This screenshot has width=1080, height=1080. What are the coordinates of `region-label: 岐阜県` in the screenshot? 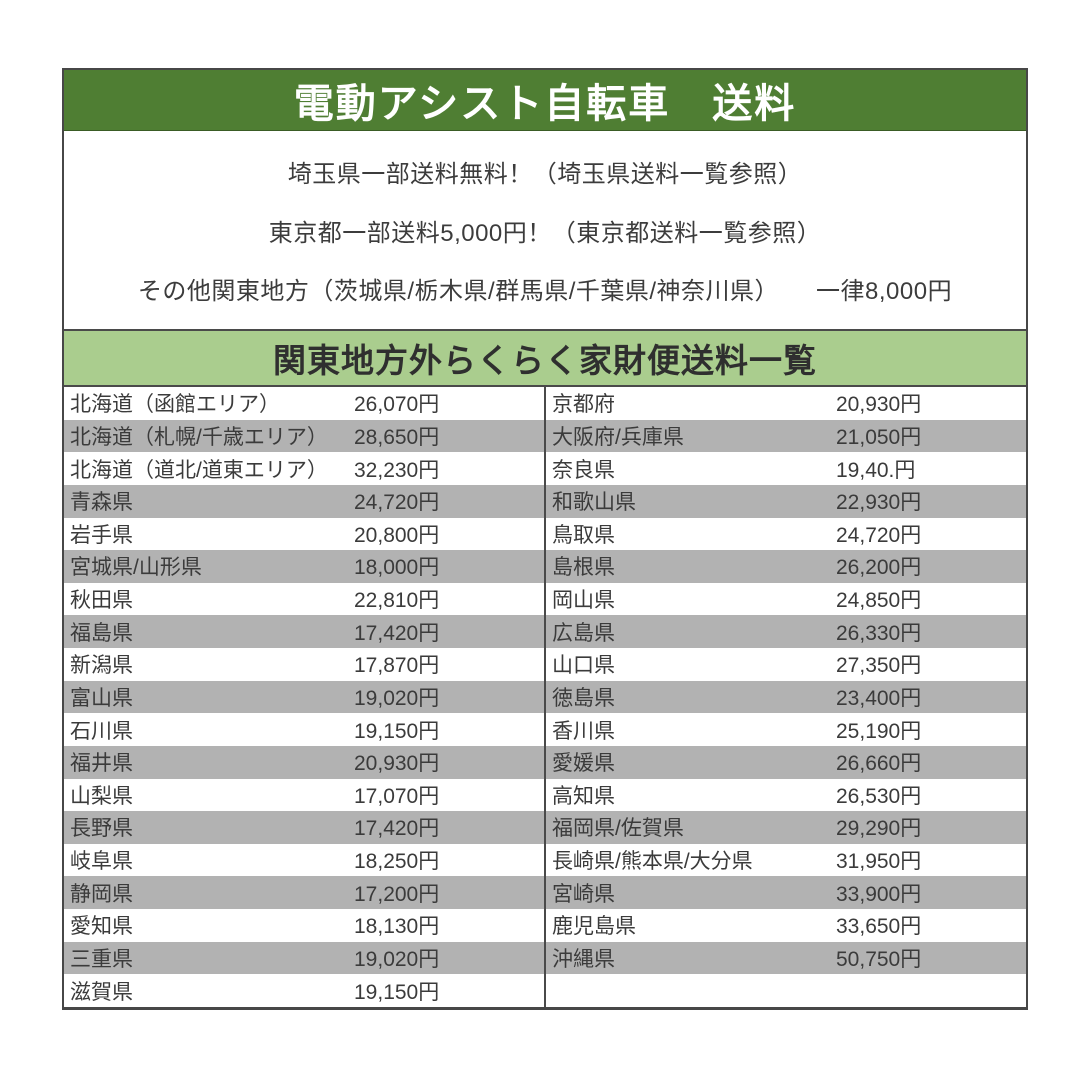 It's located at (101, 862).